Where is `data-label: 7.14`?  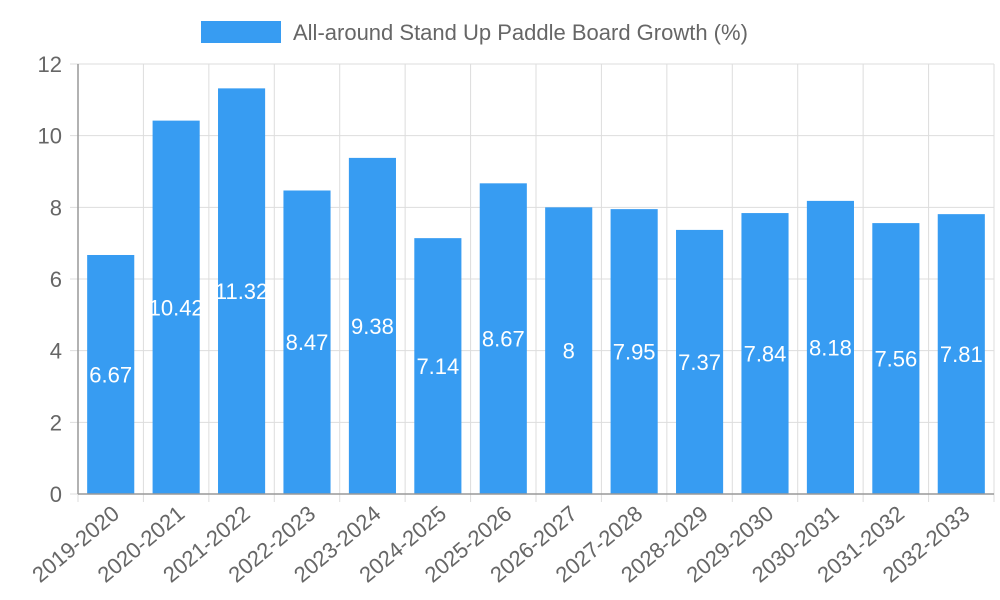 data-label: 7.14 is located at coordinates (437, 366).